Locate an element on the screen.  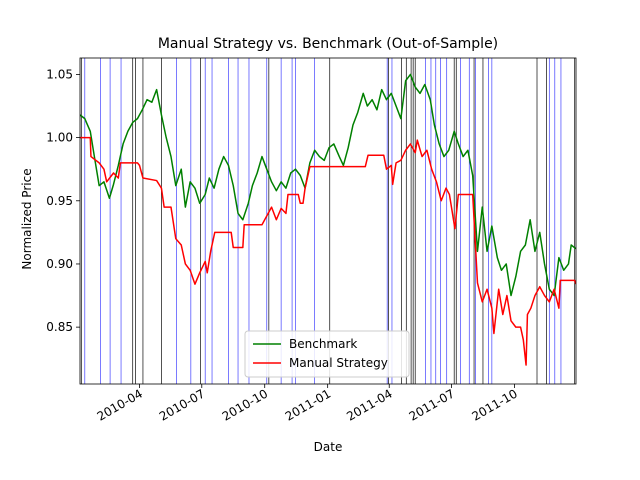
y-axis-label: Normalized Price is located at coordinates (27, 218).